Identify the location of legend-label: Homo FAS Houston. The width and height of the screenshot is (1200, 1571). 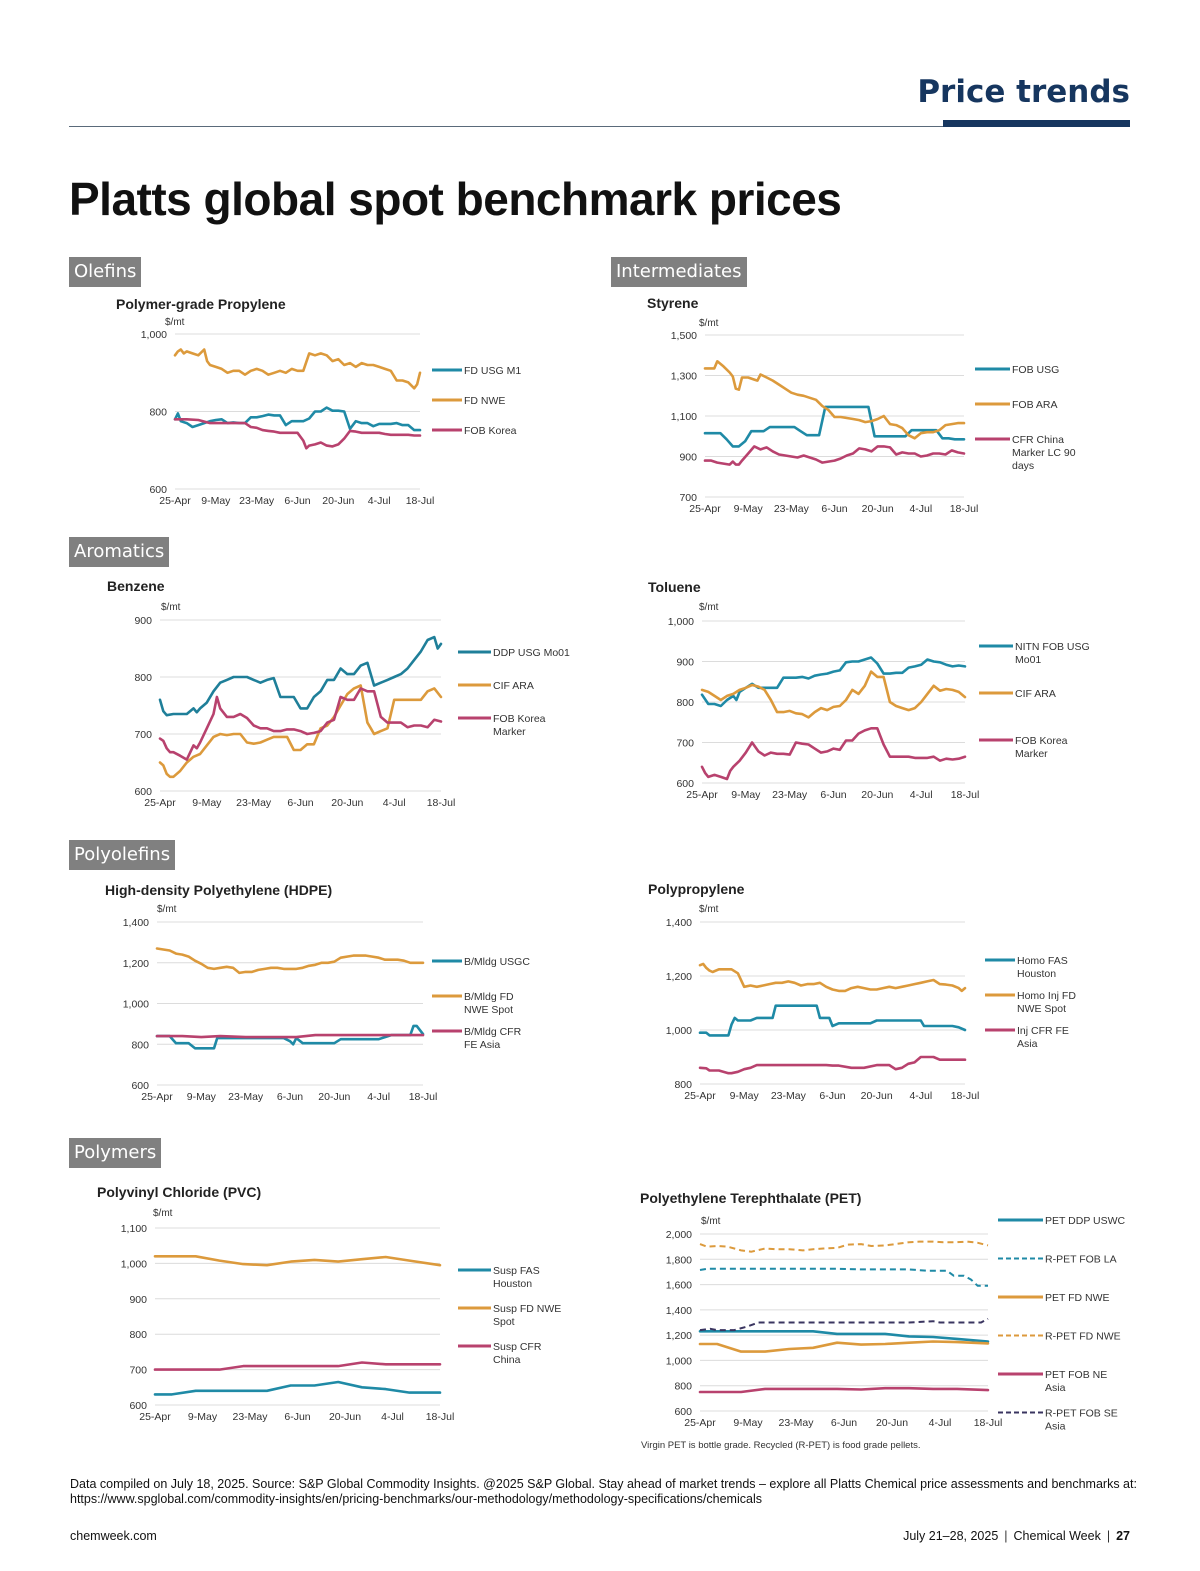
(1042, 967).